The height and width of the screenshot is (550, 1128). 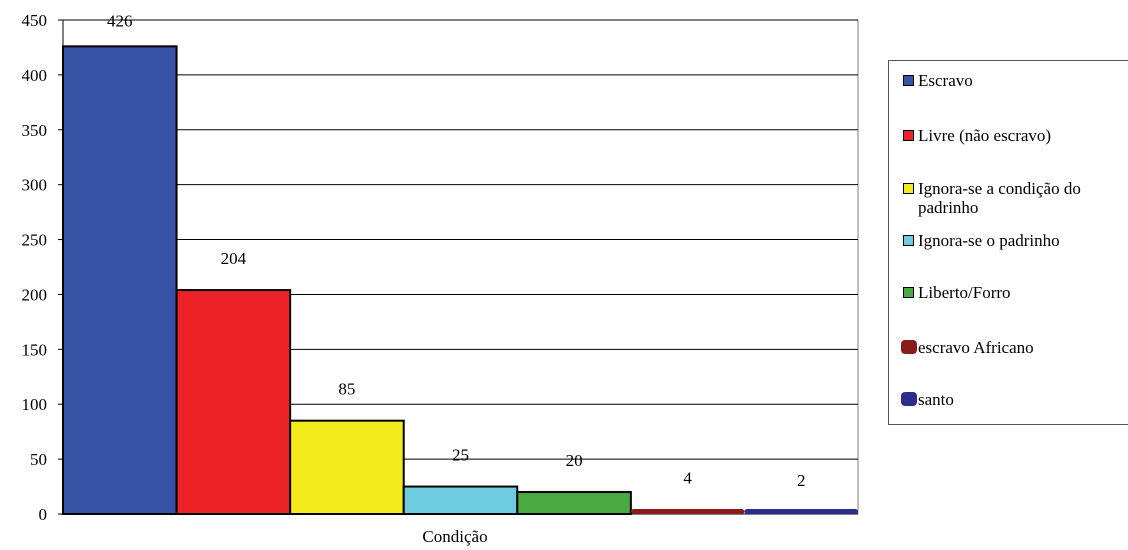 I want to click on data-label-4: 25, so click(x=460, y=455).